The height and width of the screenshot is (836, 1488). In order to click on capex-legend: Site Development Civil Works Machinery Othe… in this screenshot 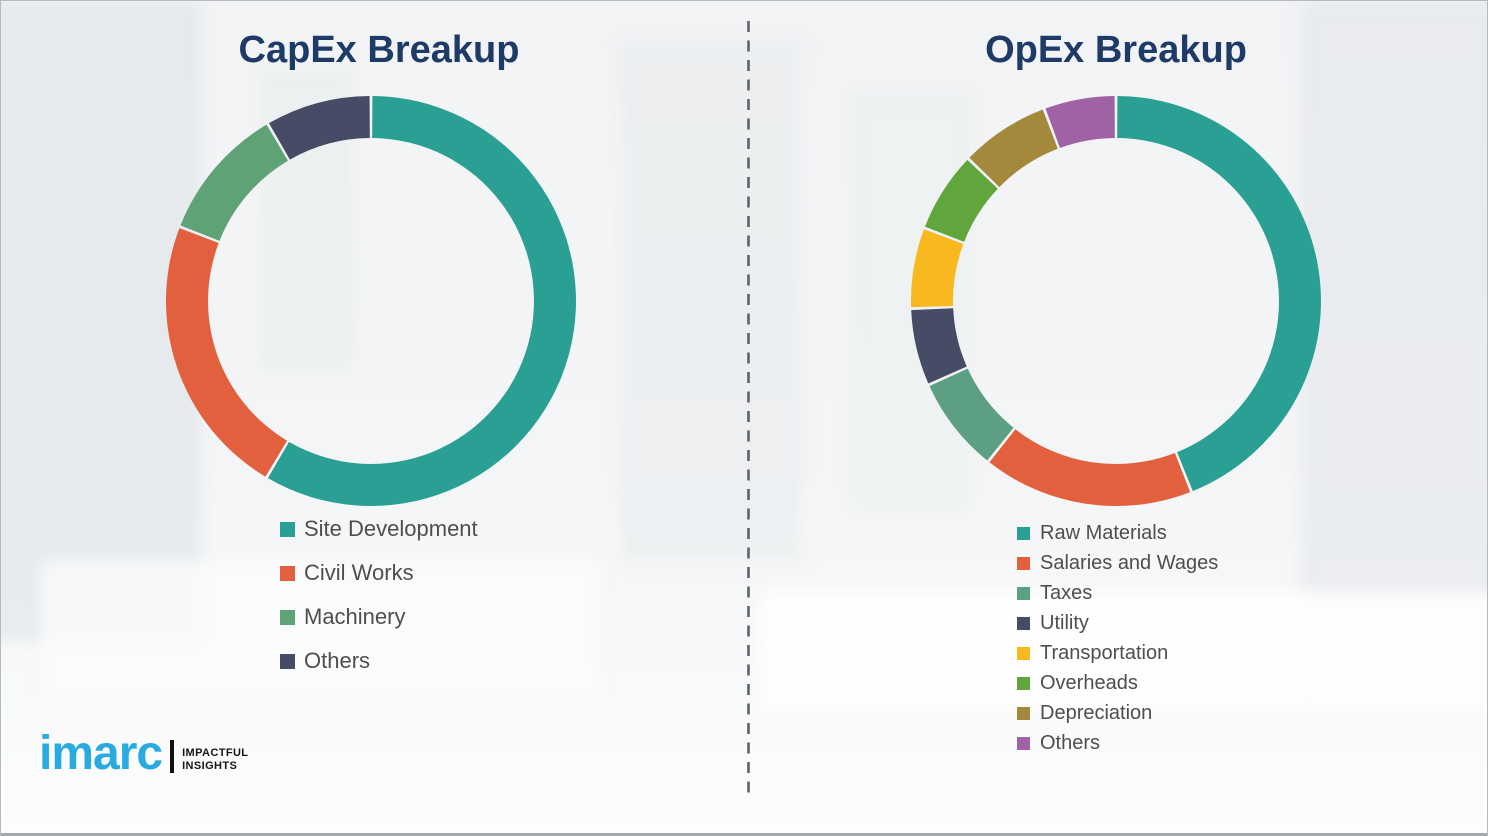, I will do `click(379, 603)`.